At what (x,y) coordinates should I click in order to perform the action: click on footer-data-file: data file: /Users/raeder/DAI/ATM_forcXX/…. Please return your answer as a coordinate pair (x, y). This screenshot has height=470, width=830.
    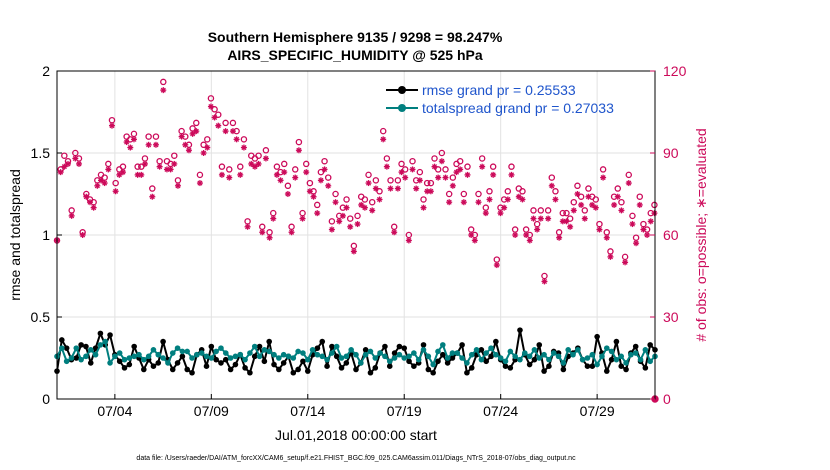
    Looking at the image, I should click on (356, 458).